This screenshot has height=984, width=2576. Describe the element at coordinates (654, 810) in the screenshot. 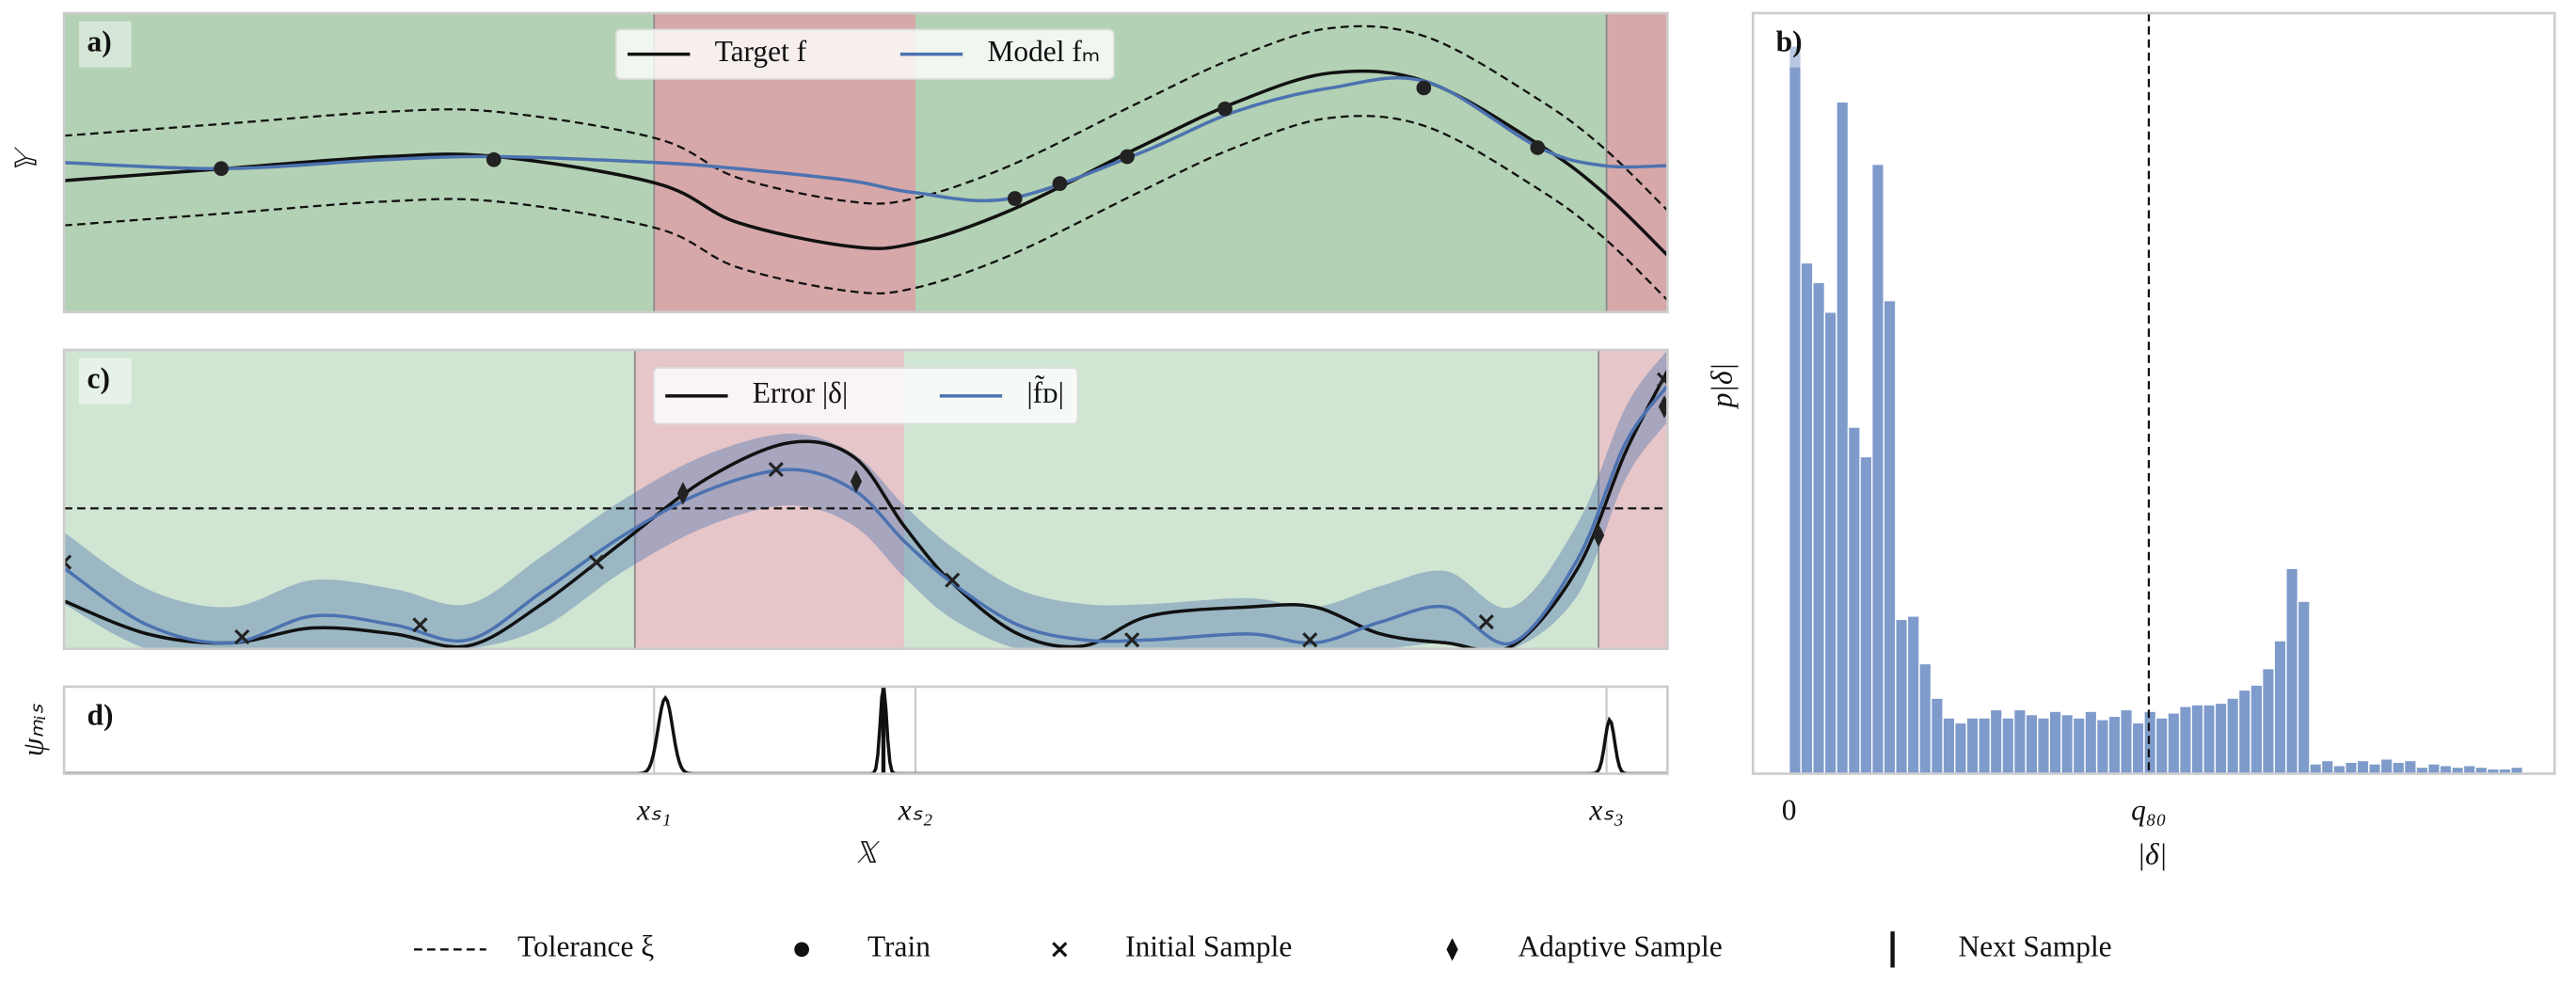

I see `x-tick-label: xₛ₁` at that location.